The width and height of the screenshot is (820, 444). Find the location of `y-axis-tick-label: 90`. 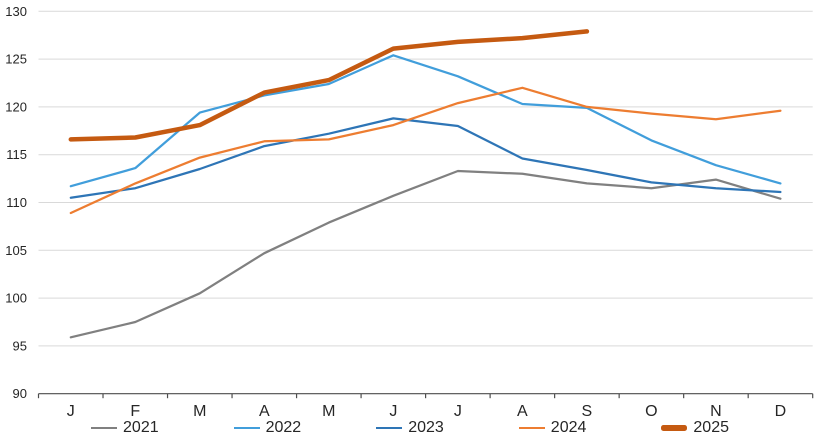

y-axis-tick-label: 90 is located at coordinates (20, 393).